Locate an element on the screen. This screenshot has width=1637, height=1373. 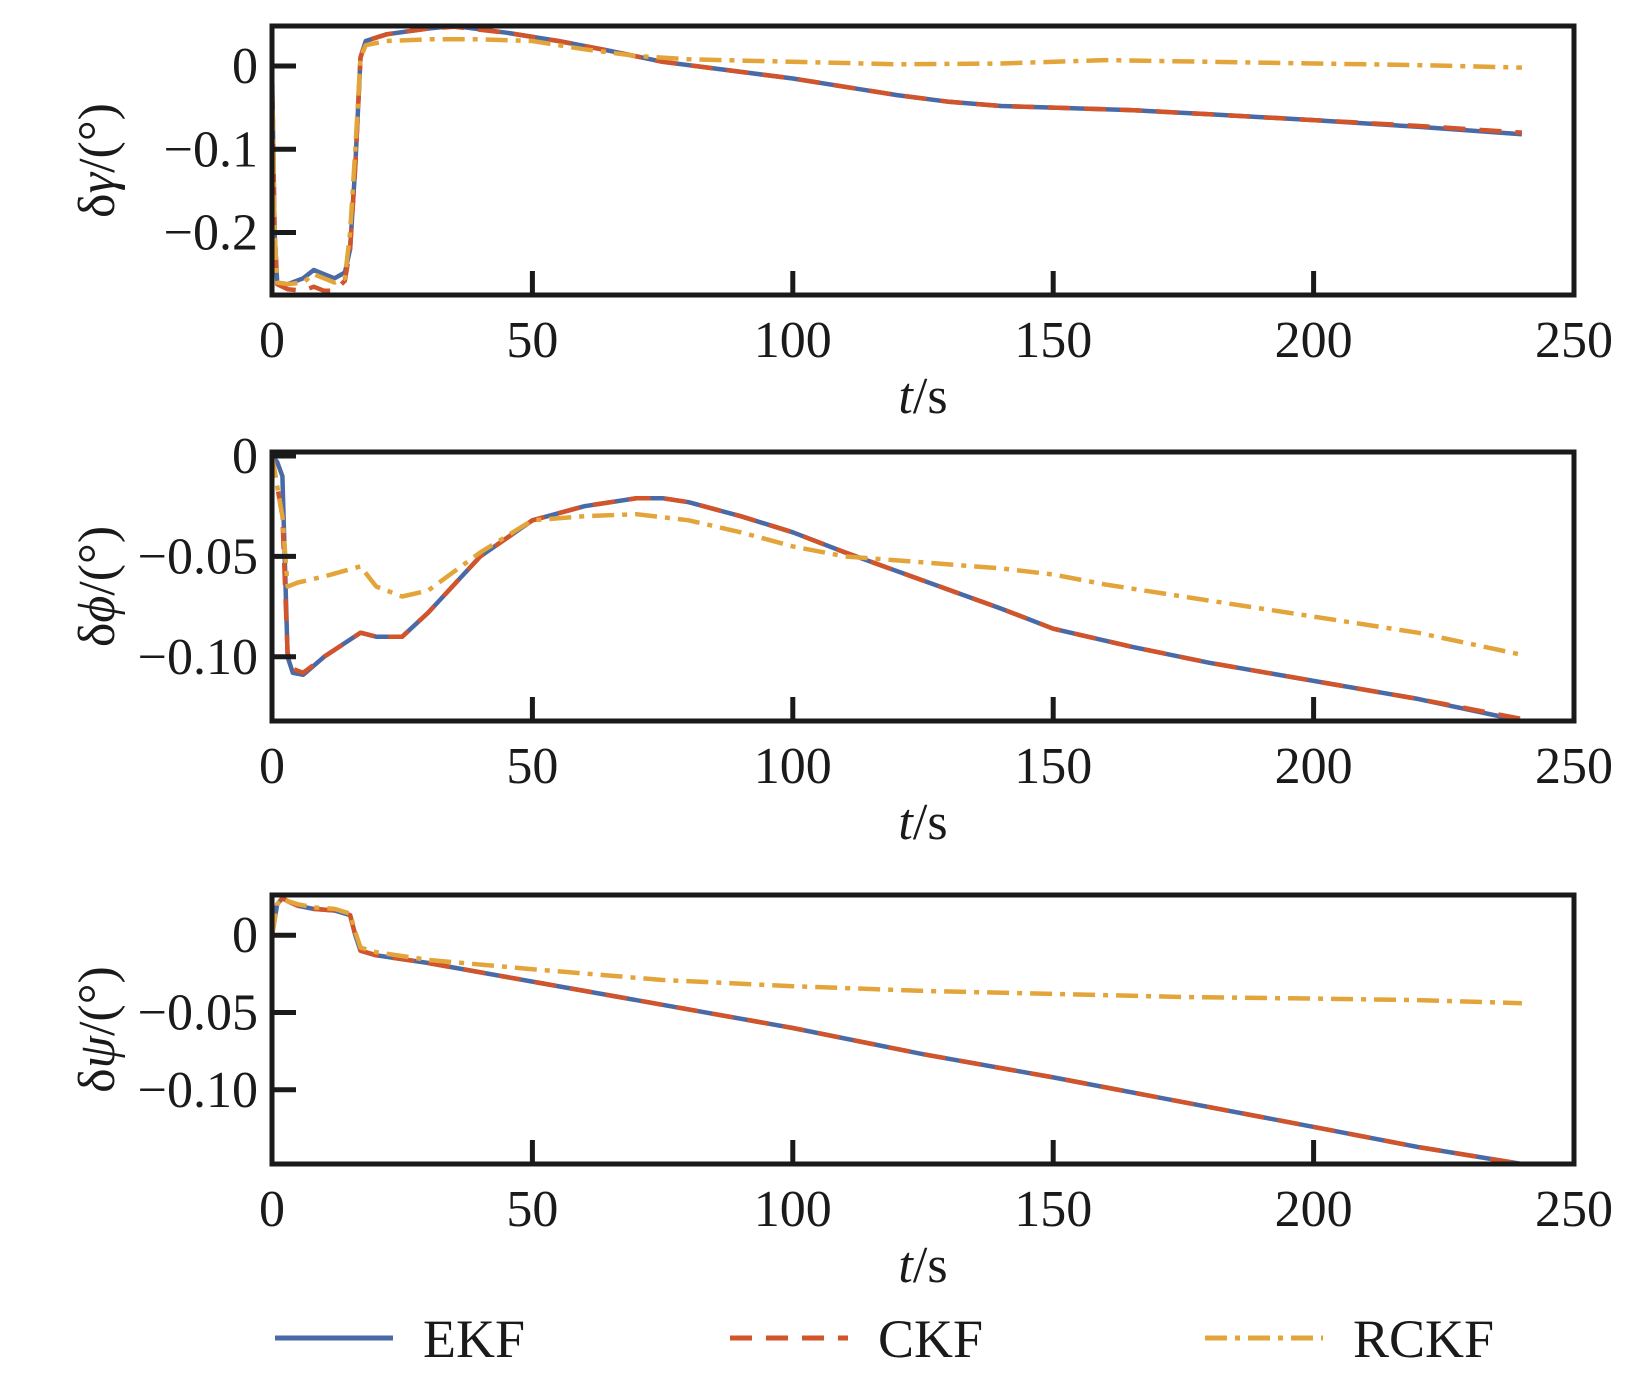
y-tick-label: −0.1 is located at coordinates (211, 149).